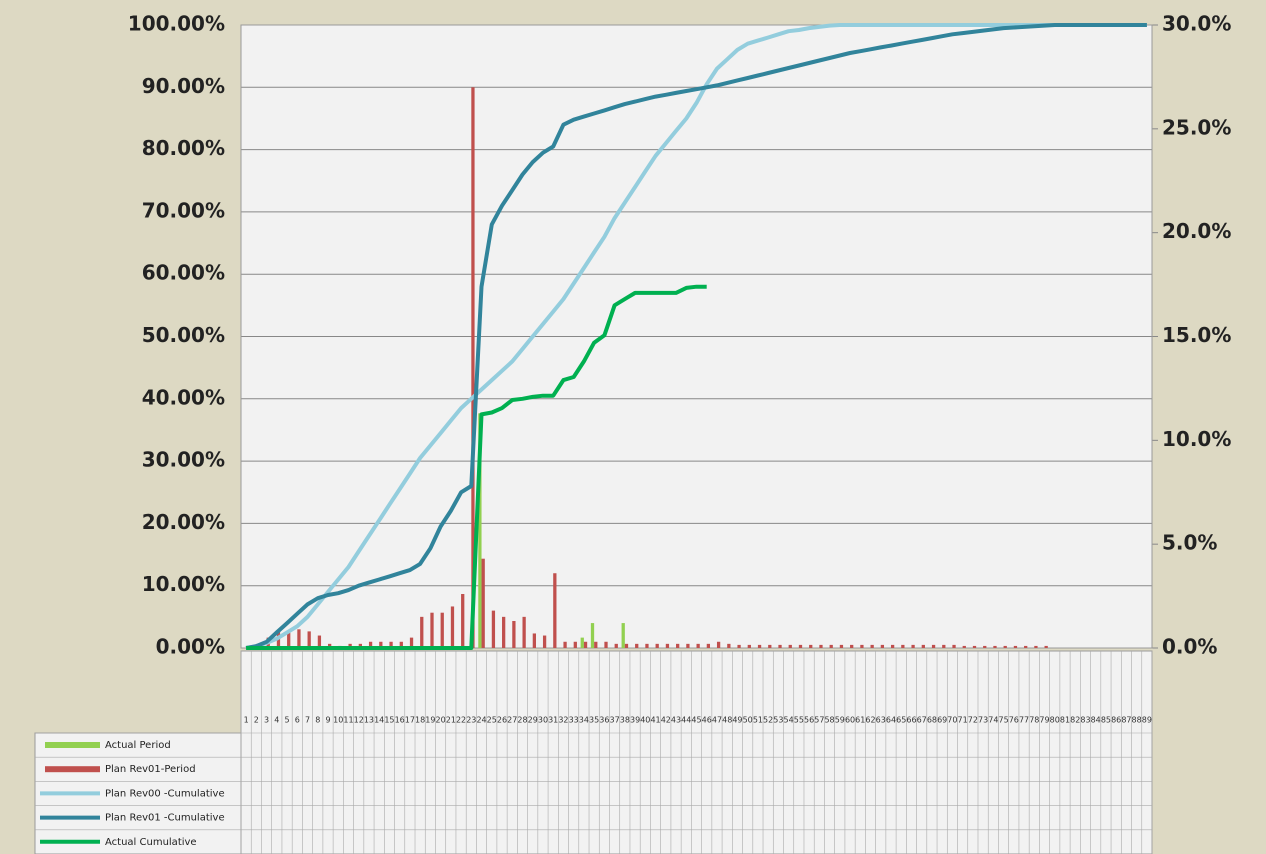 The width and height of the screenshot is (1266, 854). Describe the element at coordinates (676, 720) in the screenshot. I see `x-tick-label: 43` at that location.